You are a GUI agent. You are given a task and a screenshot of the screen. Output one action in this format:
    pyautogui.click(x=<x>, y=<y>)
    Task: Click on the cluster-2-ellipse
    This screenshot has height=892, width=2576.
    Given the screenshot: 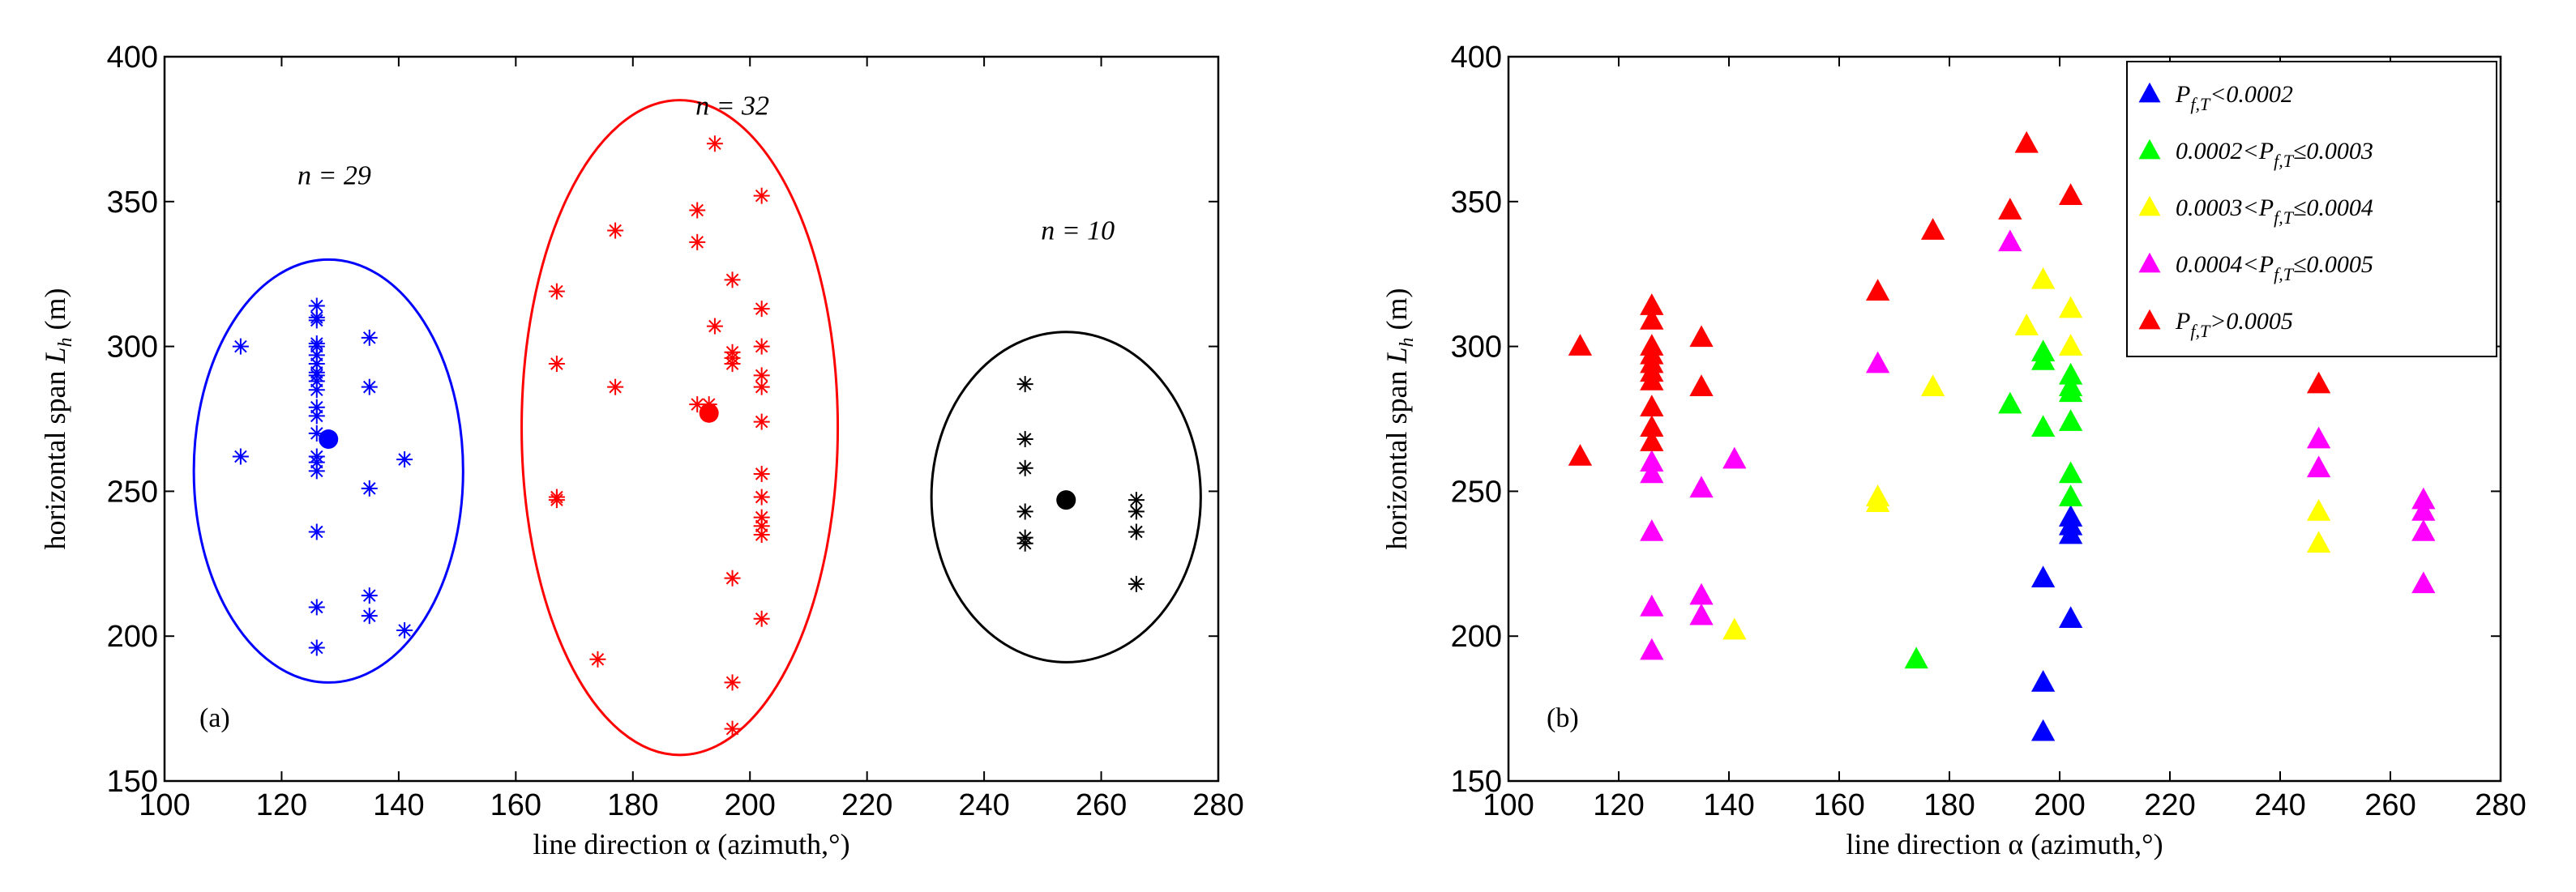 What is the action you would take?
    pyautogui.click(x=680, y=428)
    